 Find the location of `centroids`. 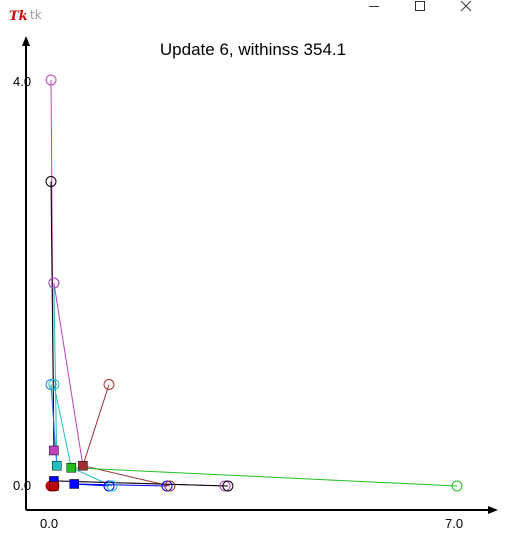

centroids is located at coordinates (68, 468).